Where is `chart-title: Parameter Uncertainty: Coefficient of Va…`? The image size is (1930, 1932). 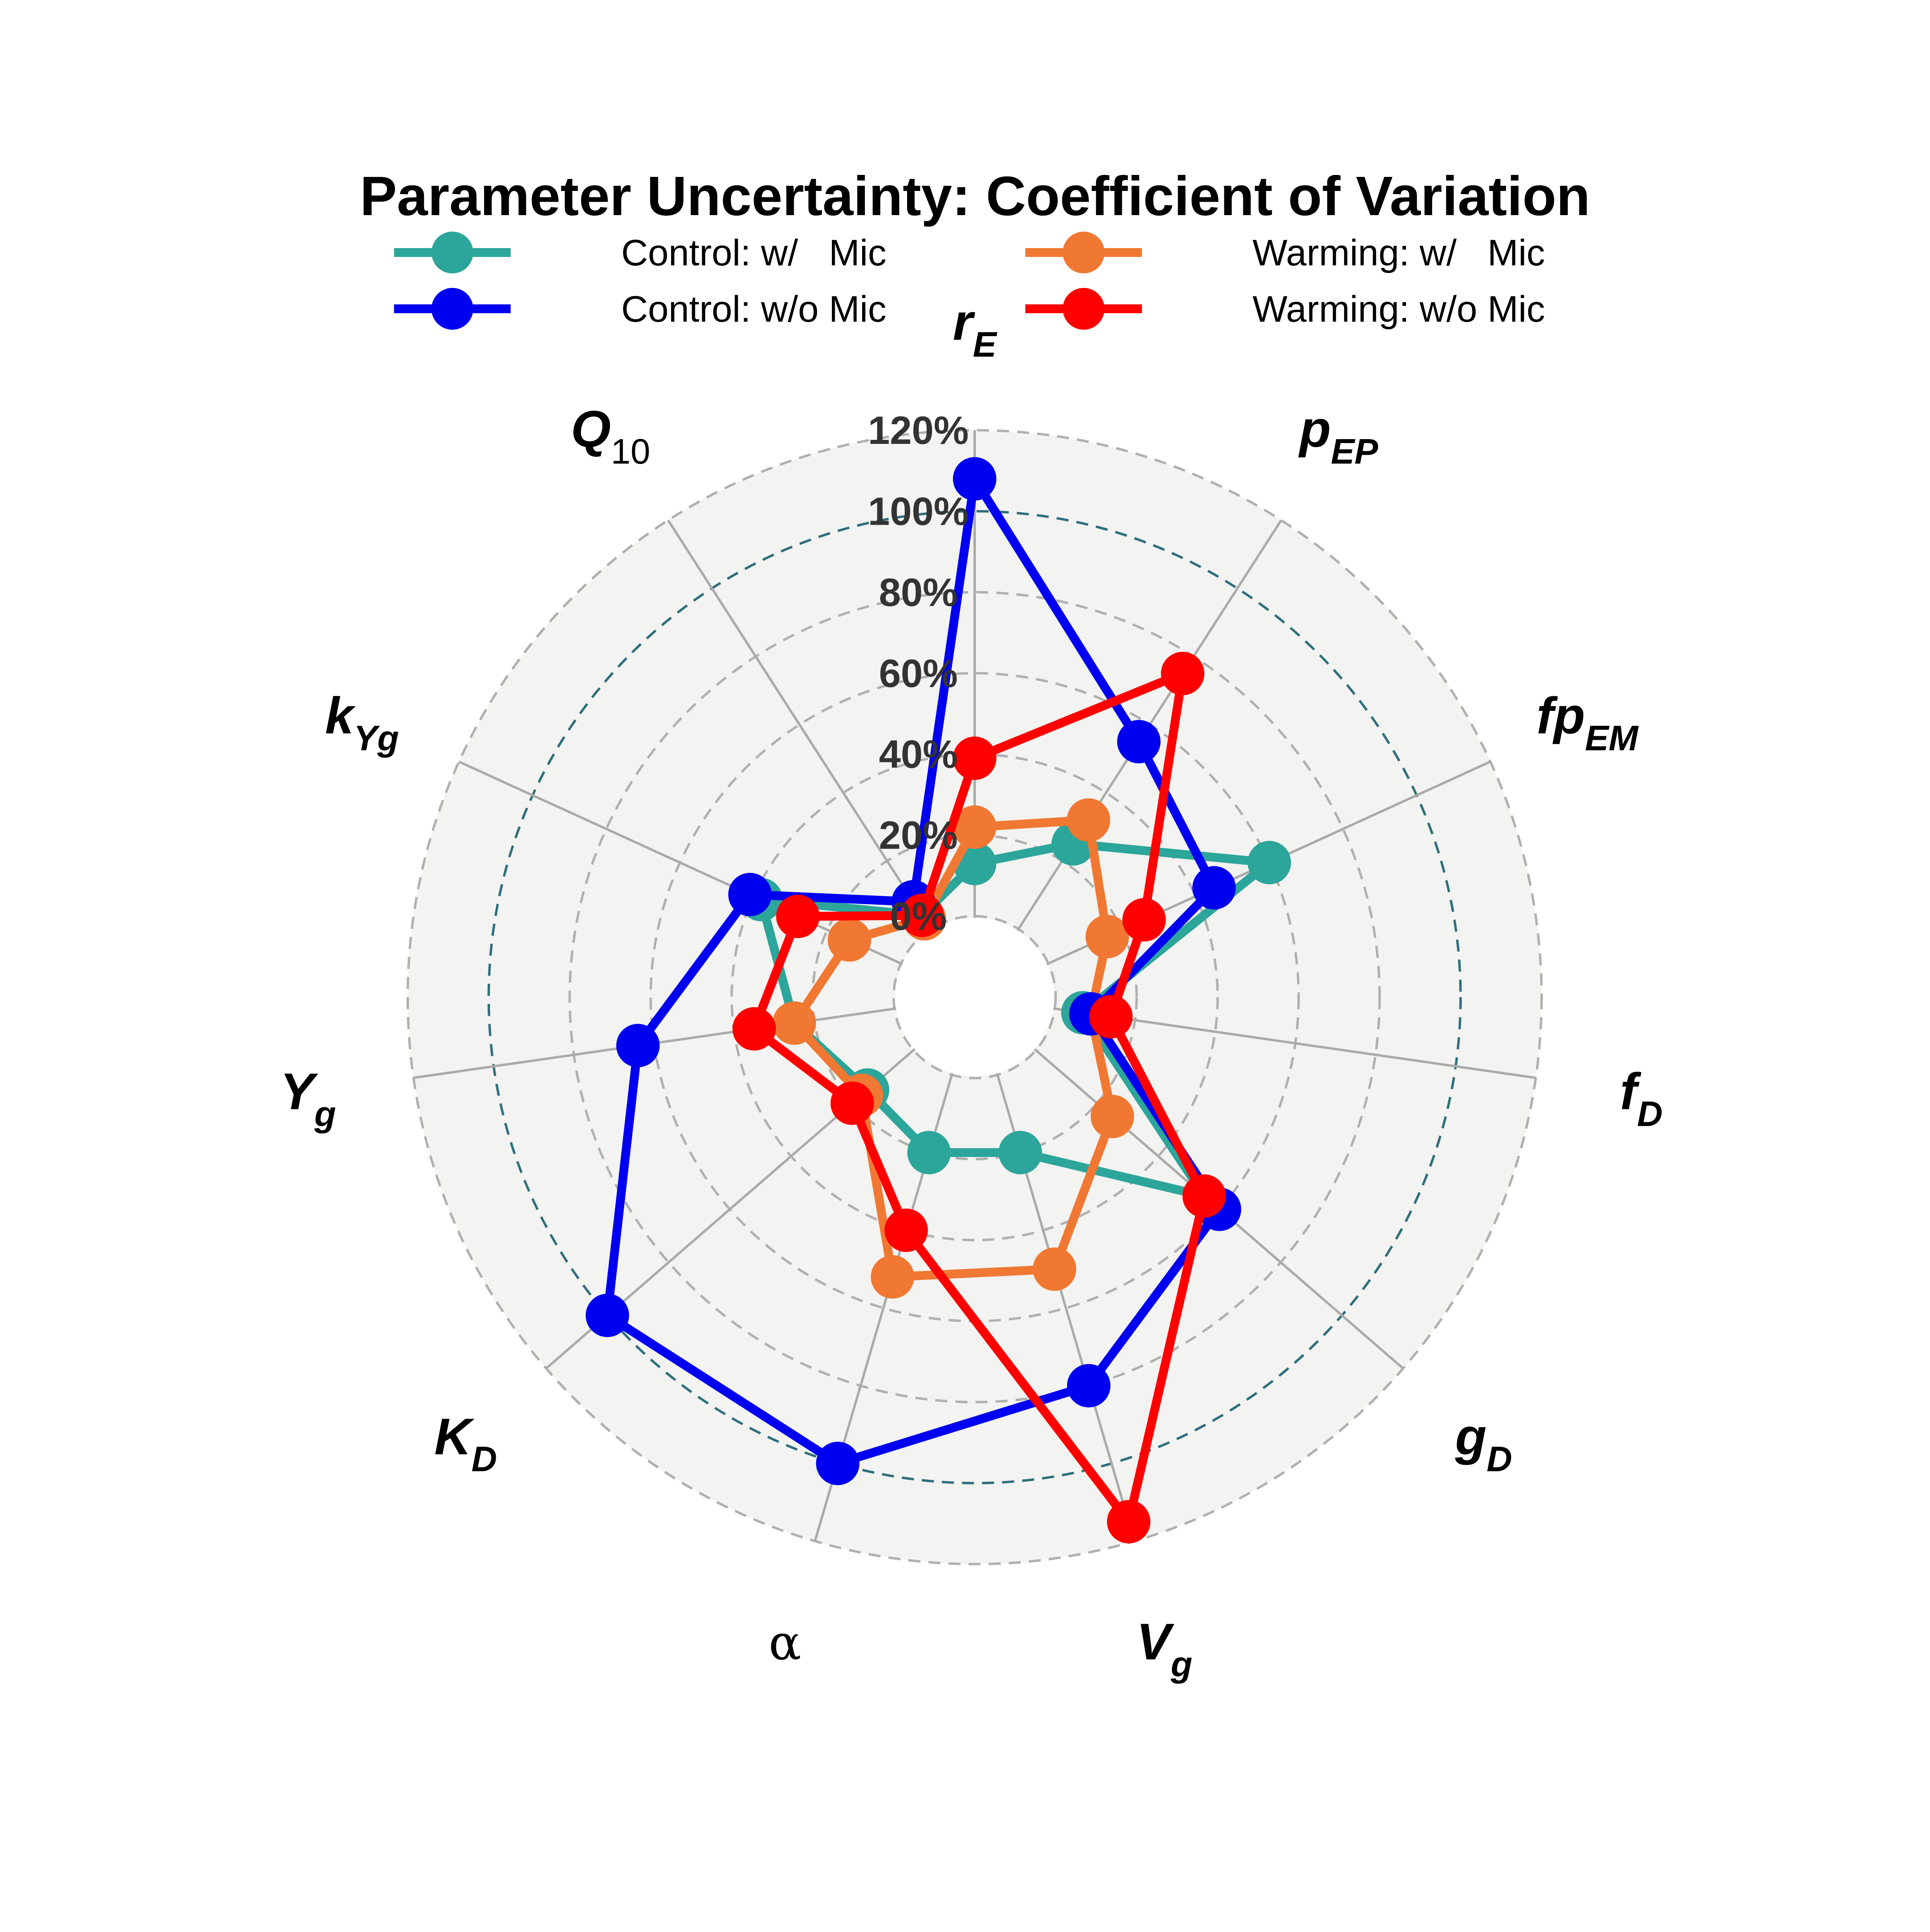
chart-title: Parameter Uncertainty: Coefficient of Va… is located at coordinates (975, 196).